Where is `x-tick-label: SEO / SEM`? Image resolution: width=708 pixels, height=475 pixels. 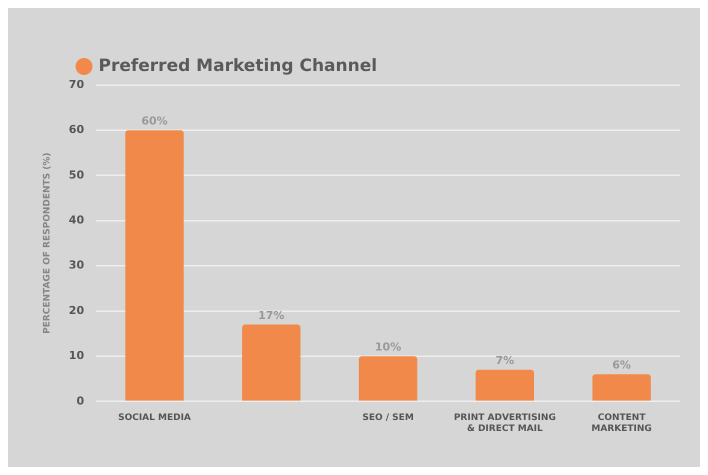
x-tick-label: SEO / SEM is located at coordinates (388, 418).